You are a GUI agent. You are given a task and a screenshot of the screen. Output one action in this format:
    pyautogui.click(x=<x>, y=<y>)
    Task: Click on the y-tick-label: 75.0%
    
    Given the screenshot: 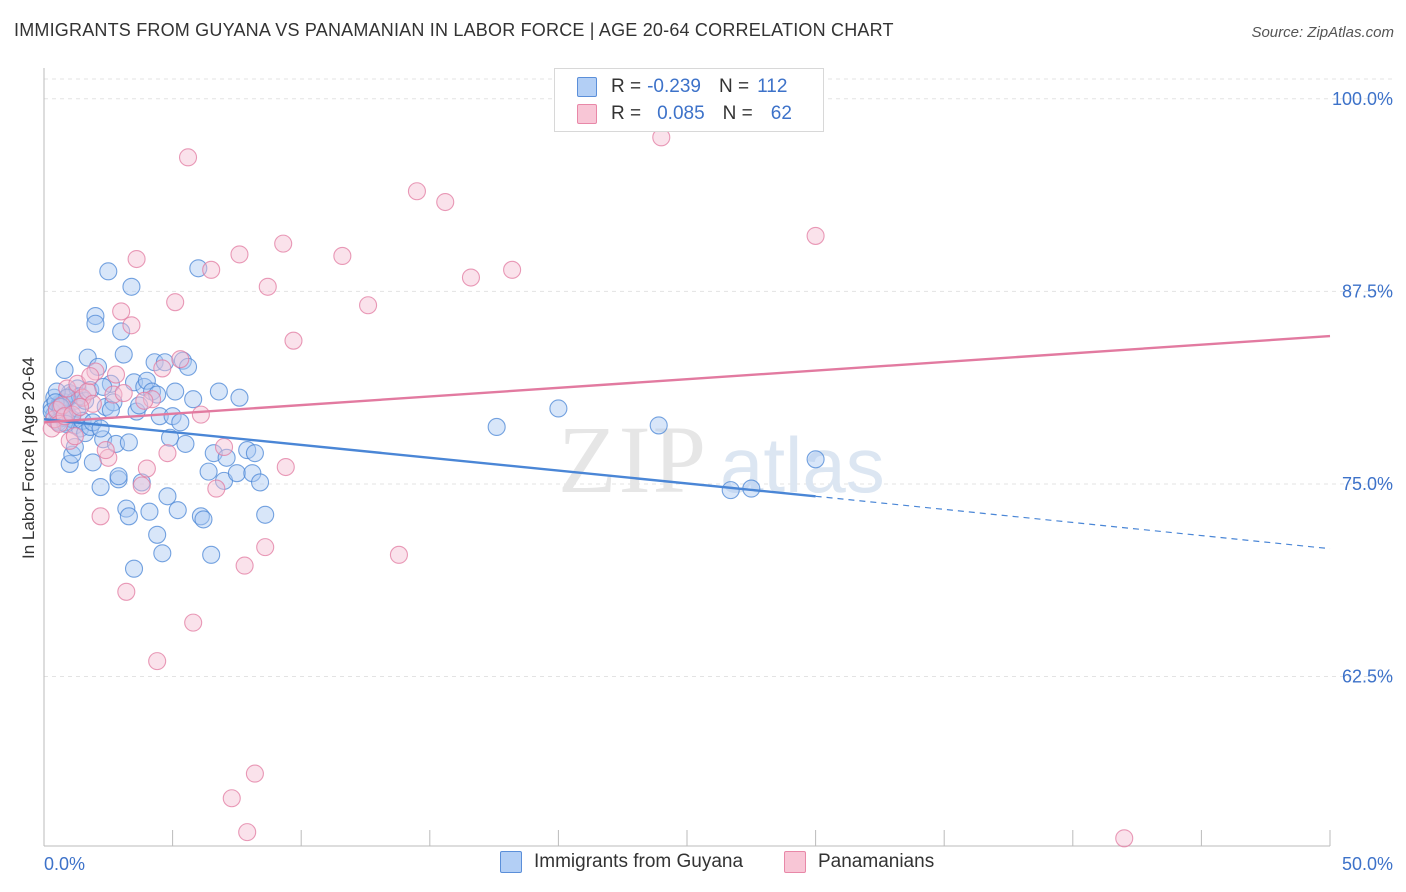 What is the action you would take?
    pyautogui.click(x=1367, y=484)
    